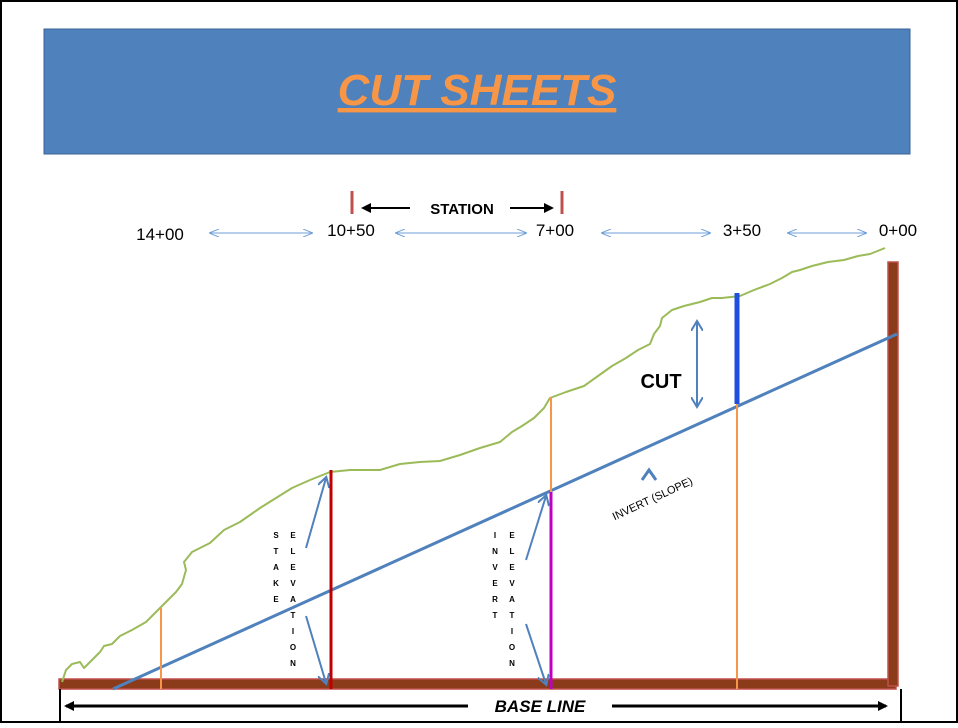 The height and width of the screenshot is (728, 958). What do you see at coordinates (898, 230) in the screenshot?
I see `station-label-0-00: 0+00` at bounding box center [898, 230].